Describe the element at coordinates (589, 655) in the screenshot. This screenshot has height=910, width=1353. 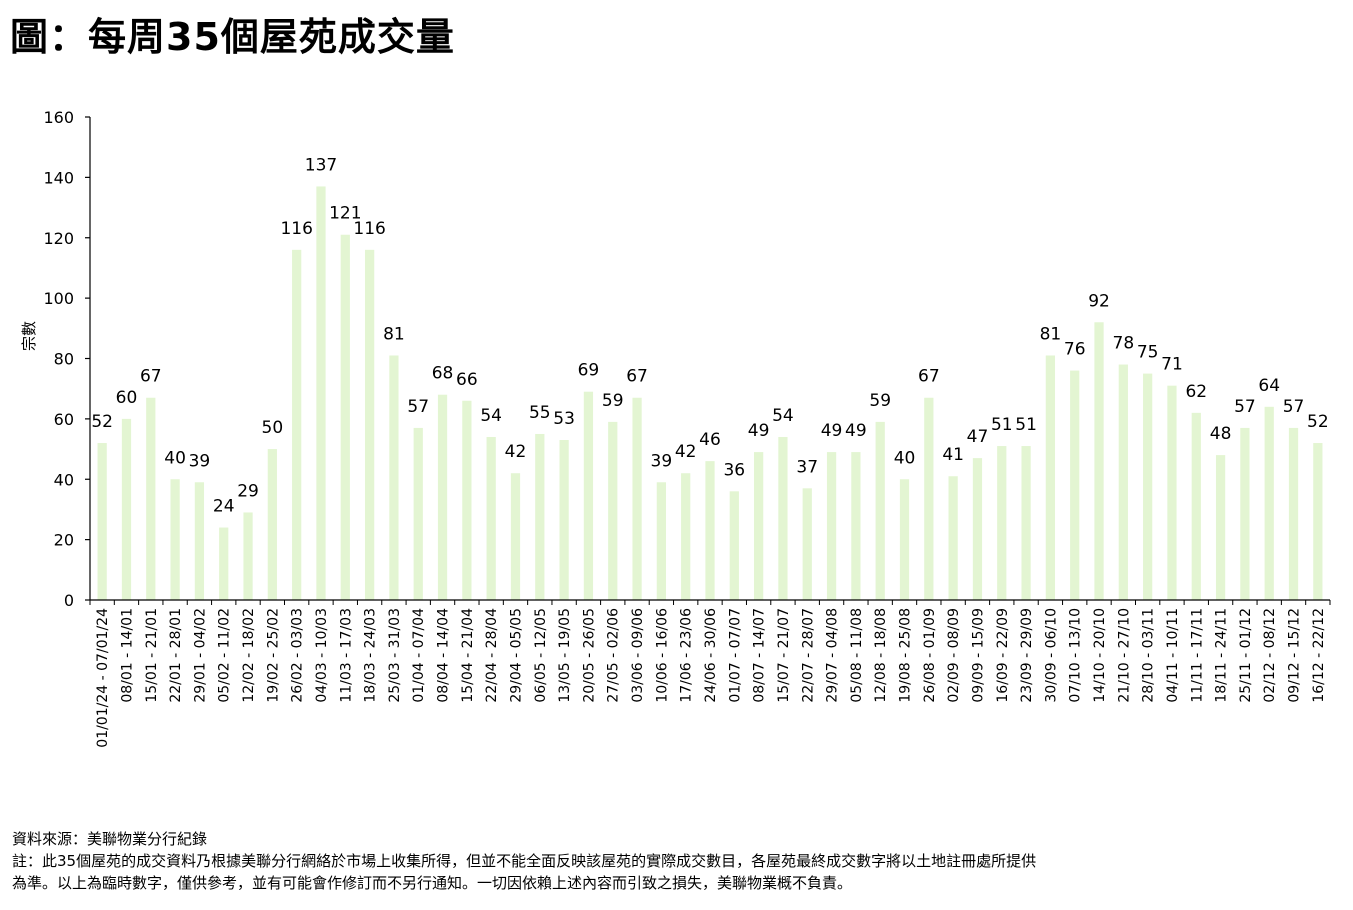
I see `x-tick-label: 20/05 - 26/05` at that location.